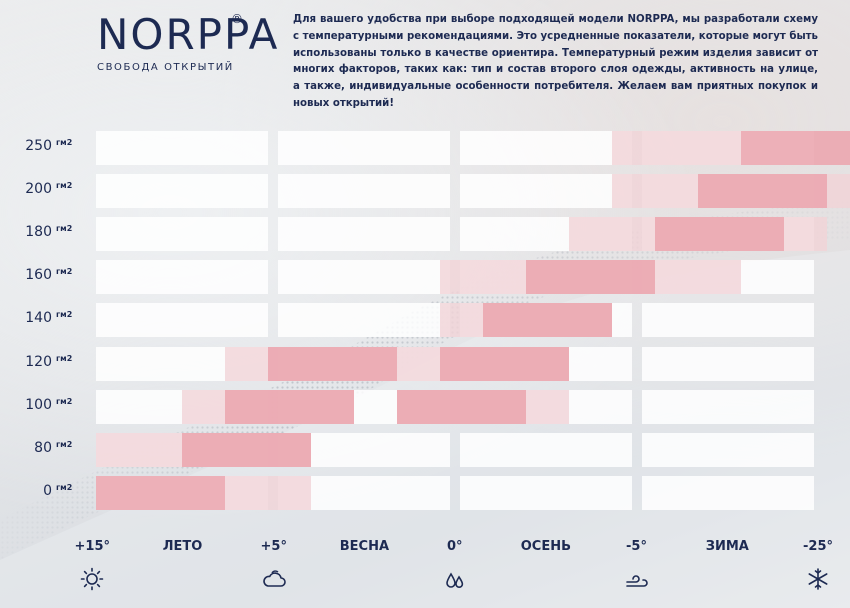  Describe the element at coordinates (92, 546) in the screenshot. I see `axis-label: +15°` at that location.